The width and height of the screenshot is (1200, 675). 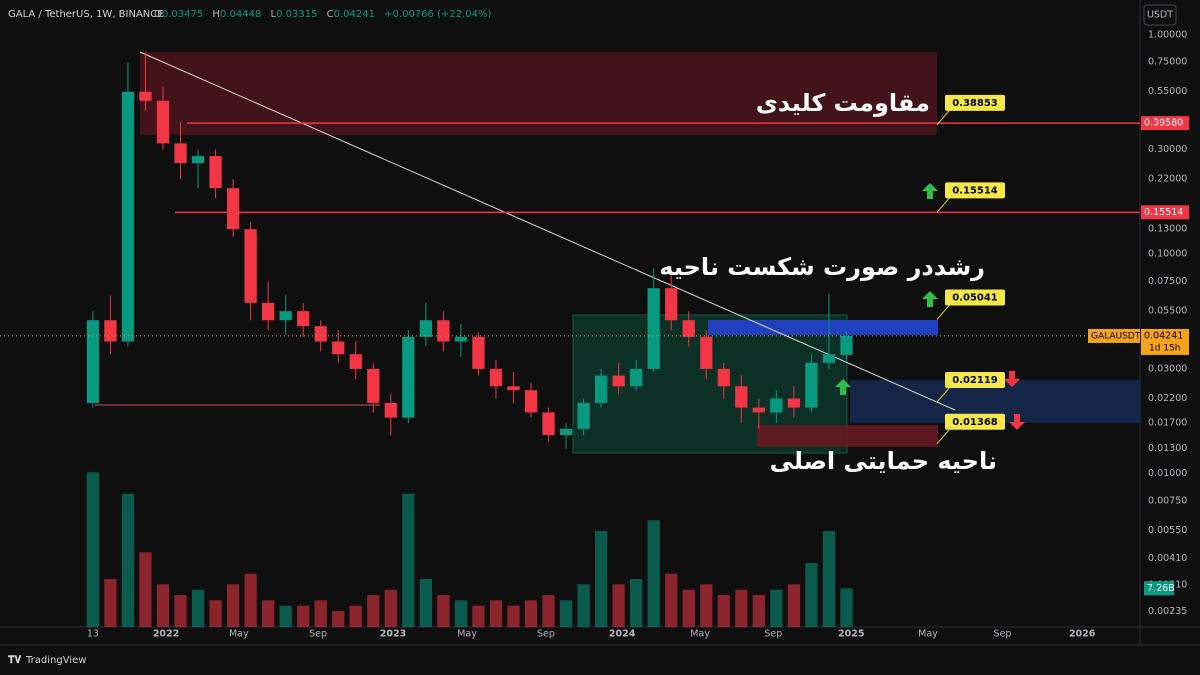 I want to click on y-tick-label: 0.05500, so click(x=1167, y=311).